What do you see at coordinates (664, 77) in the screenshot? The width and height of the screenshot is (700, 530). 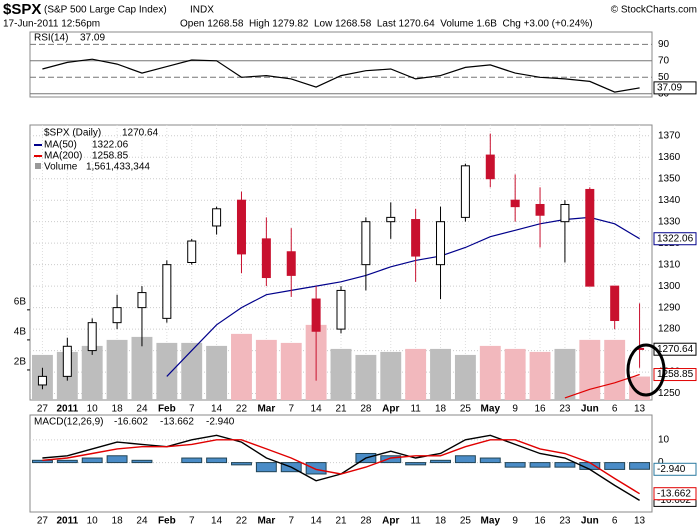 I see `y-tick-label: 50` at bounding box center [664, 77].